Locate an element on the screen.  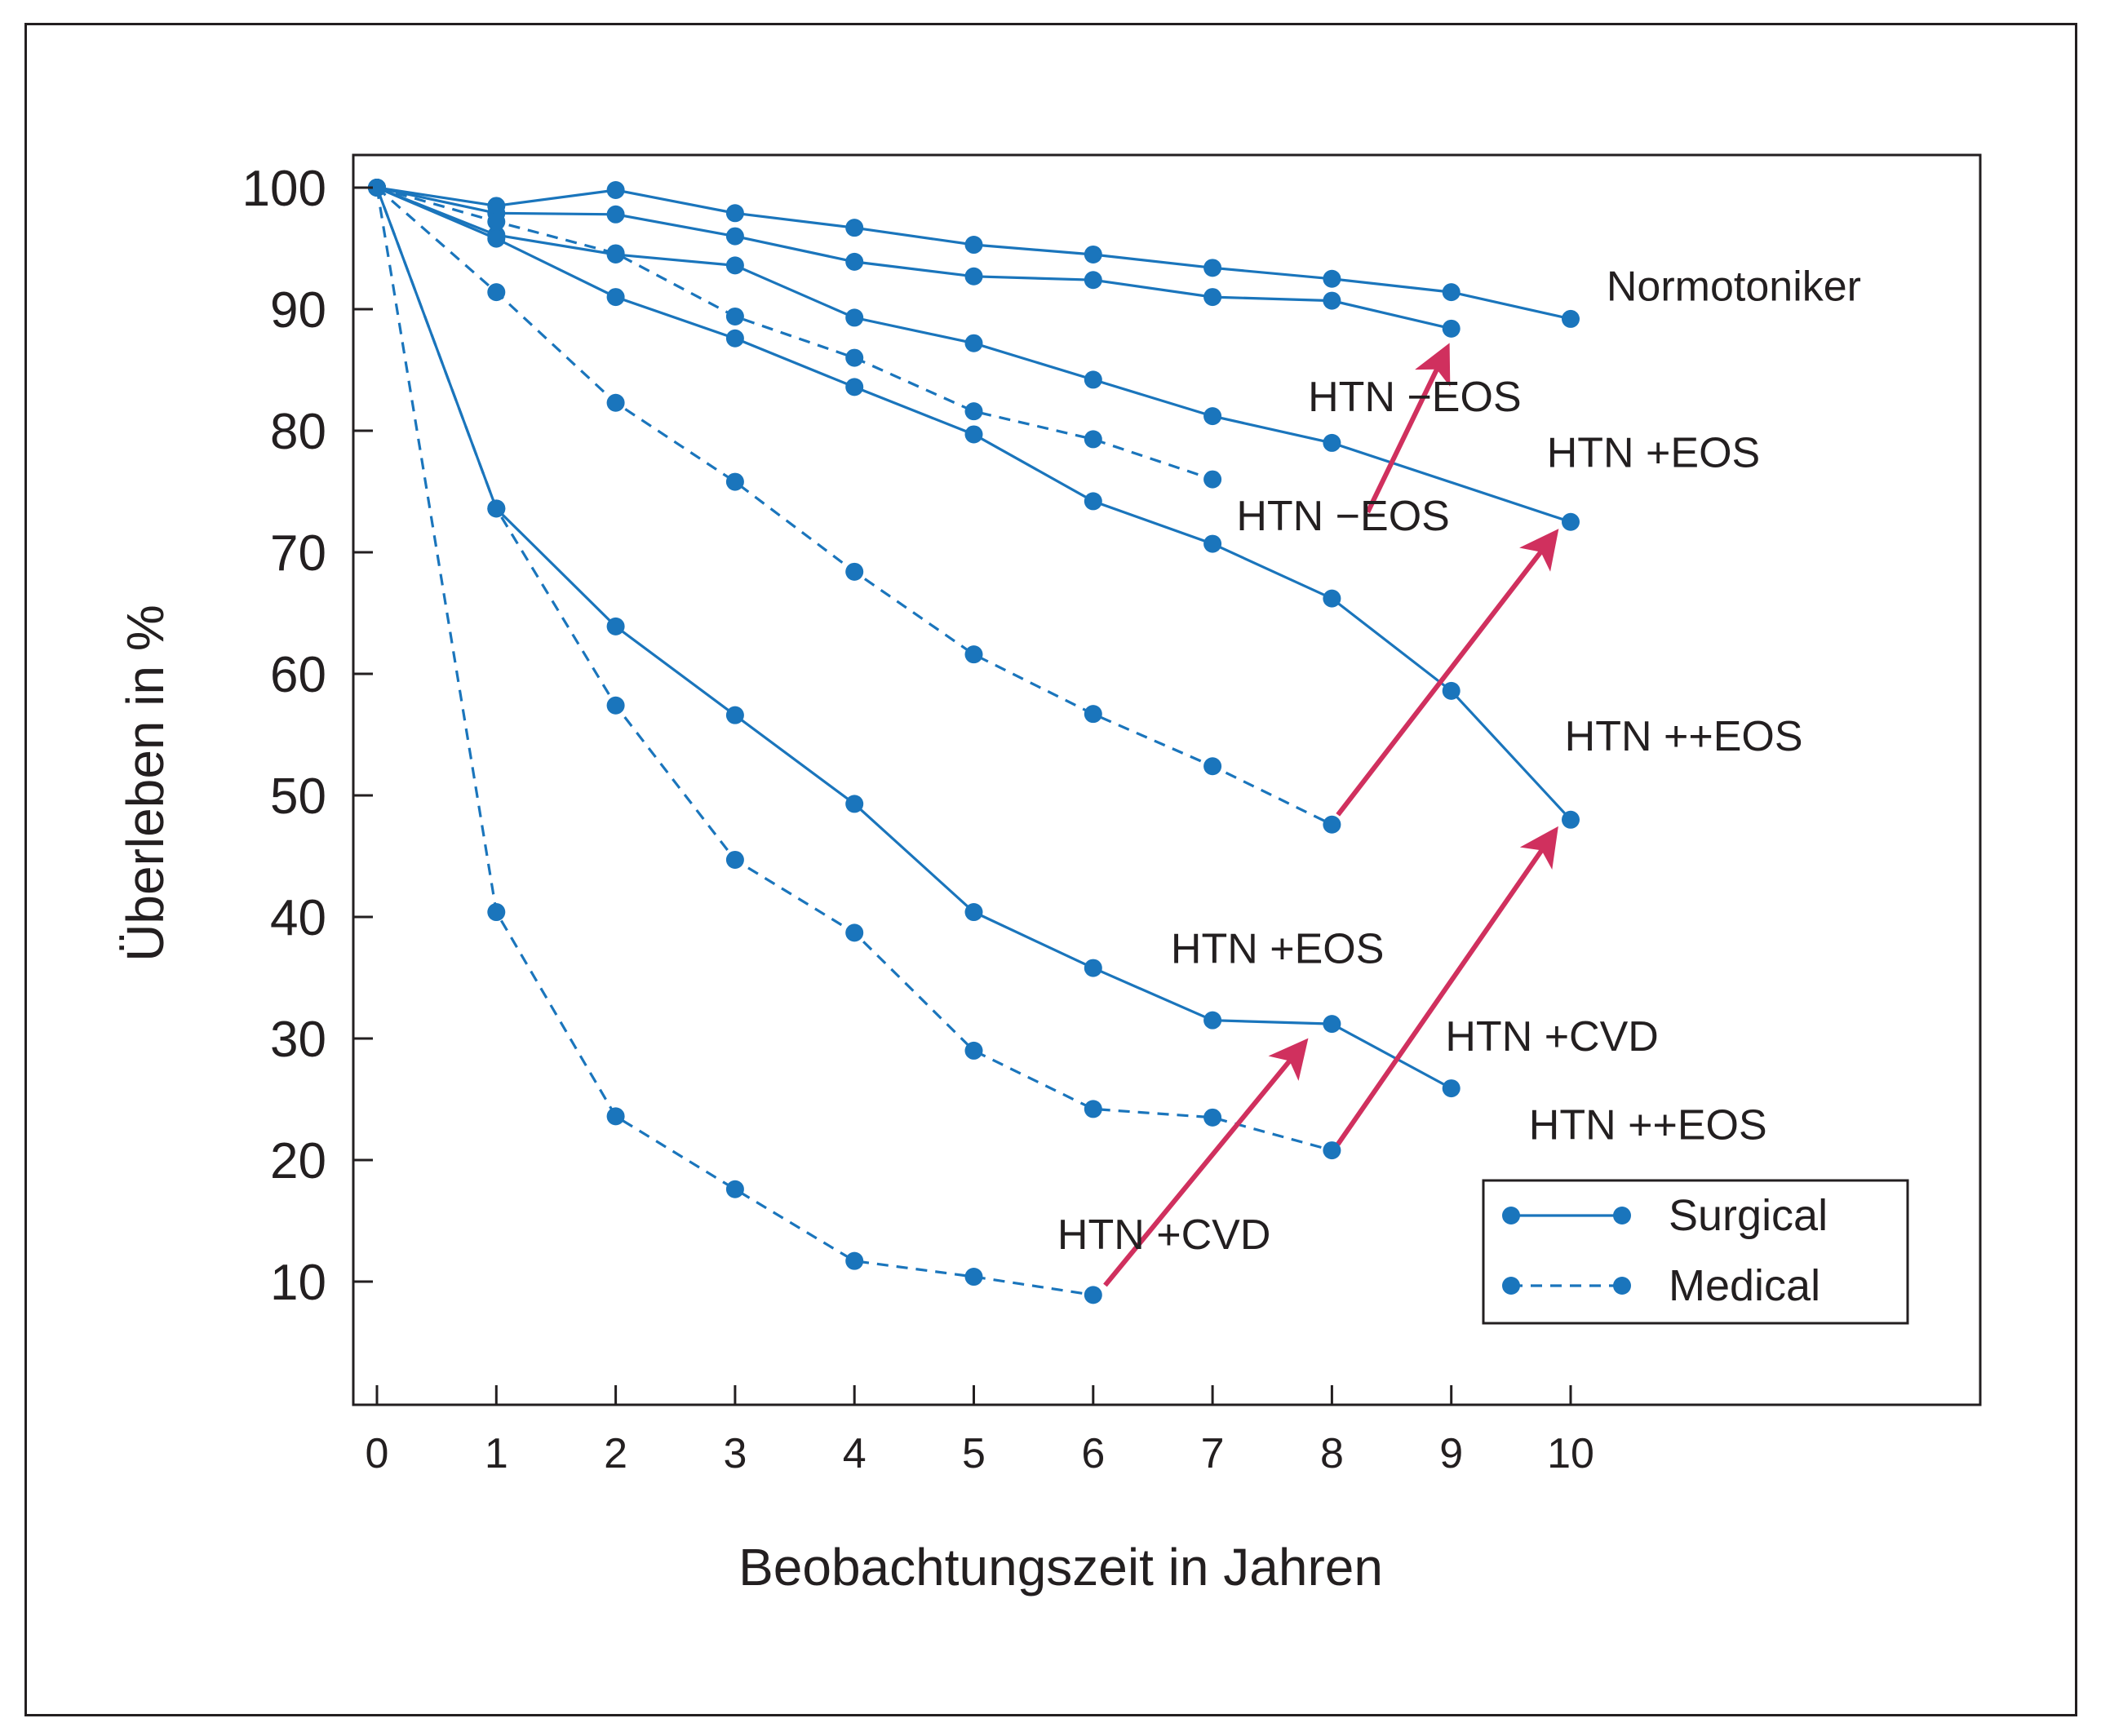
y-tick-label: 70 is located at coordinates (298, 553).